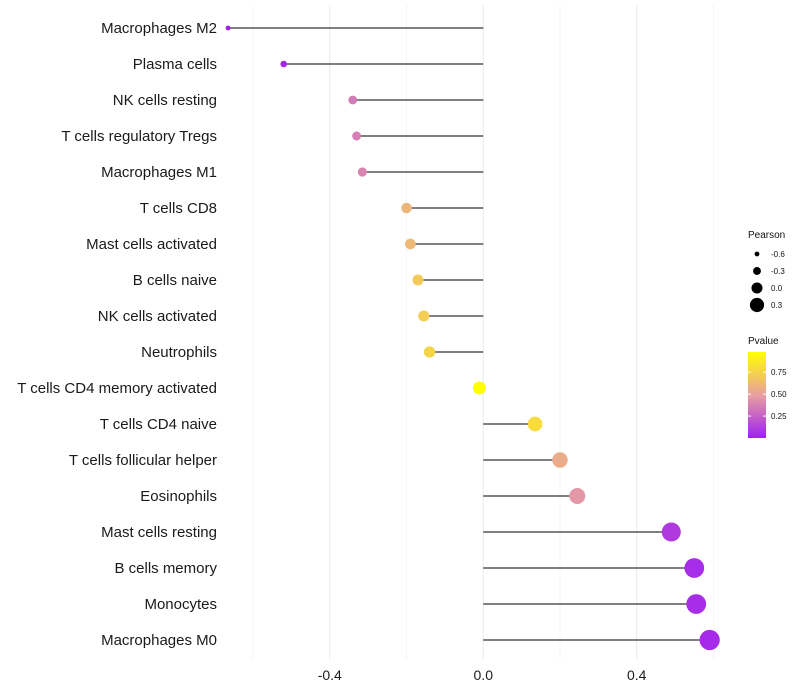 The width and height of the screenshot is (800, 700). Describe the element at coordinates (159, 28) in the screenshot. I see `category-label: Macrophages M2` at that location.